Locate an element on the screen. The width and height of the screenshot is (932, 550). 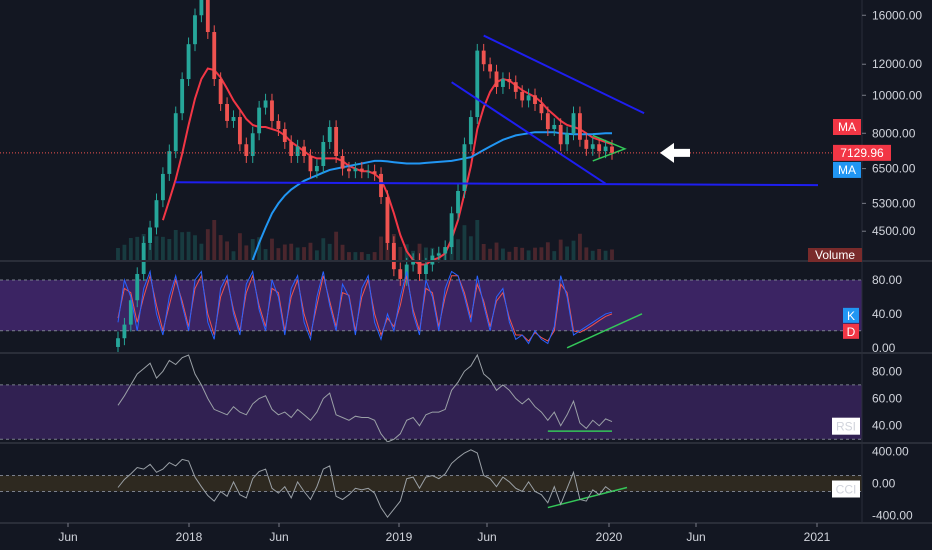
ma-slow-price-label-box is located at coordinates (847, 169).